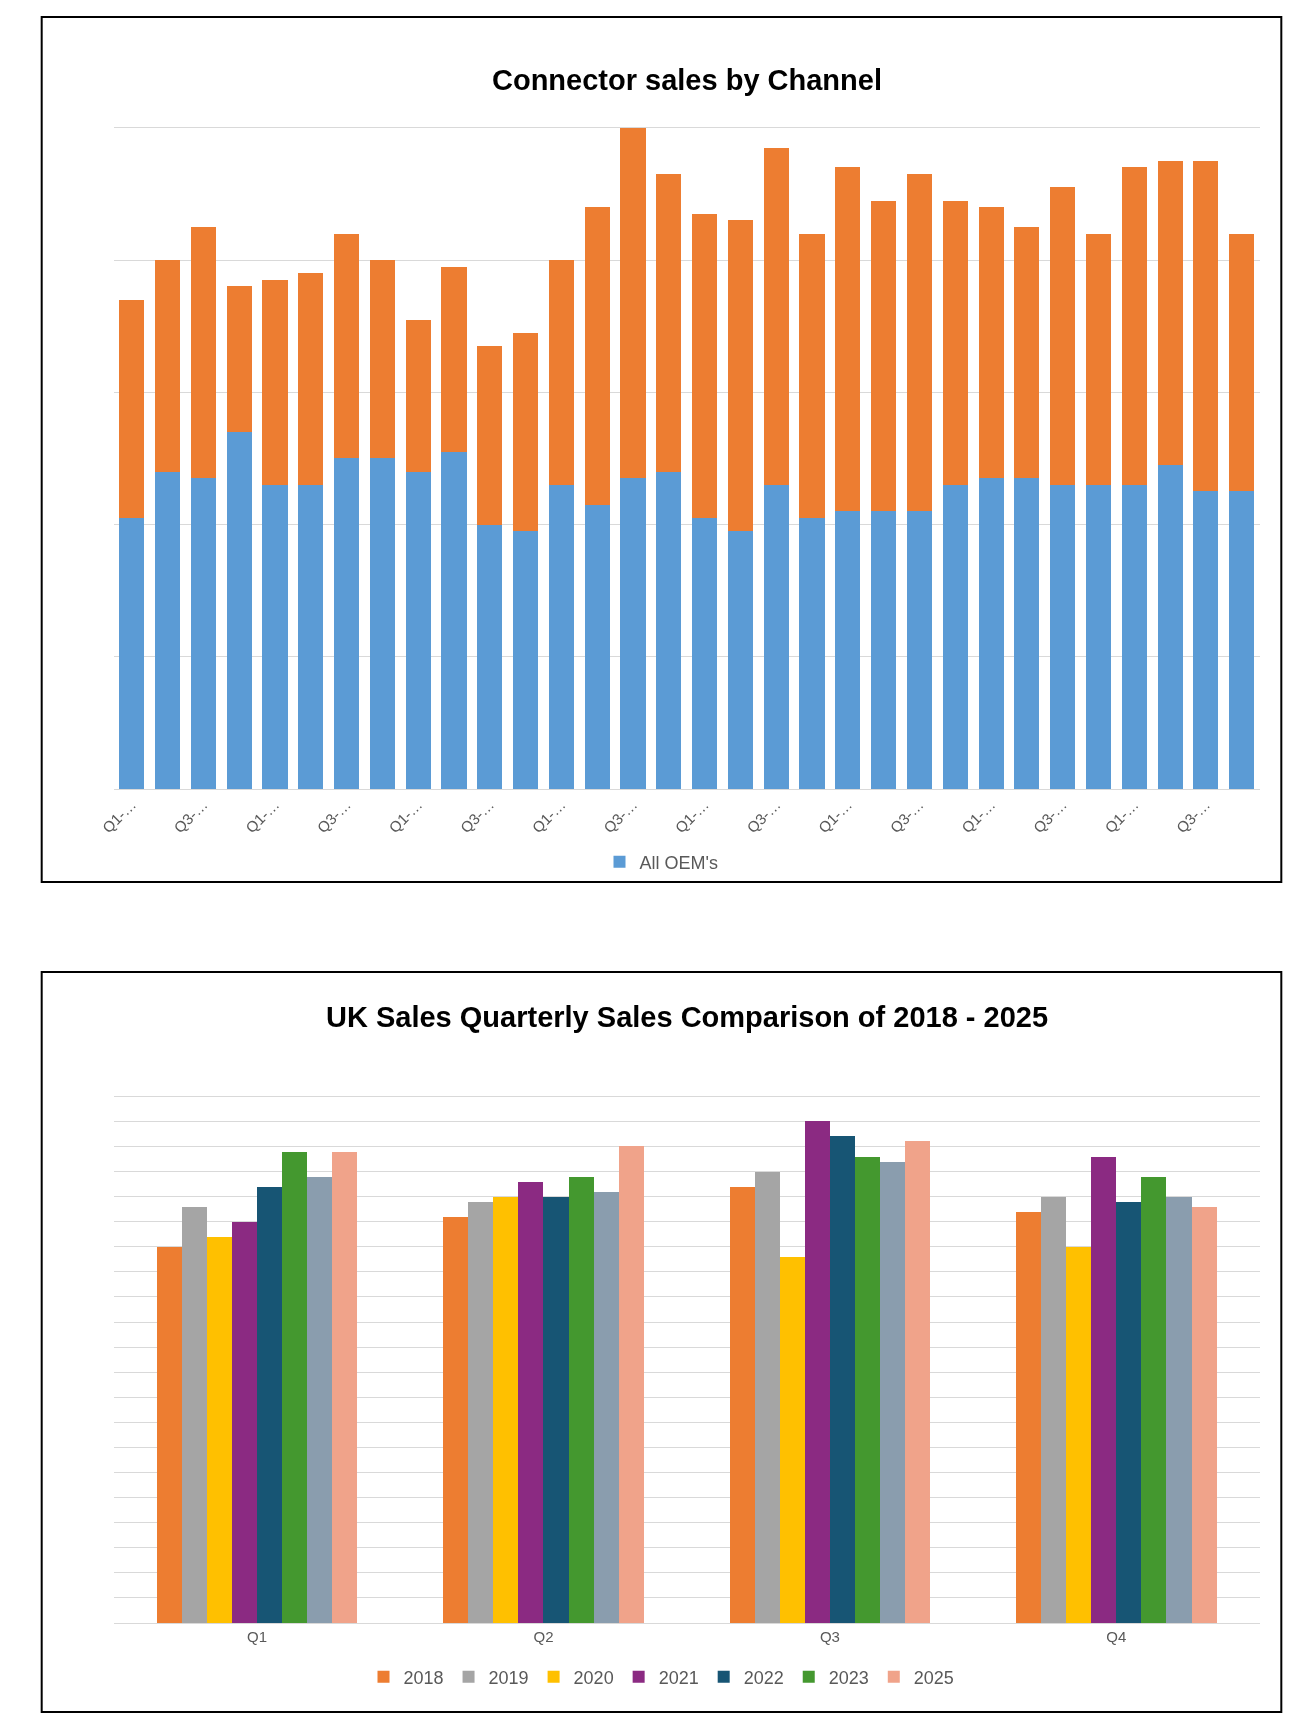 The width and height of the screenshot is (1308, 1735). Describe the element at coordinates (508, 1677) in the screenshot. I see `legend-label: 2019` at that location.